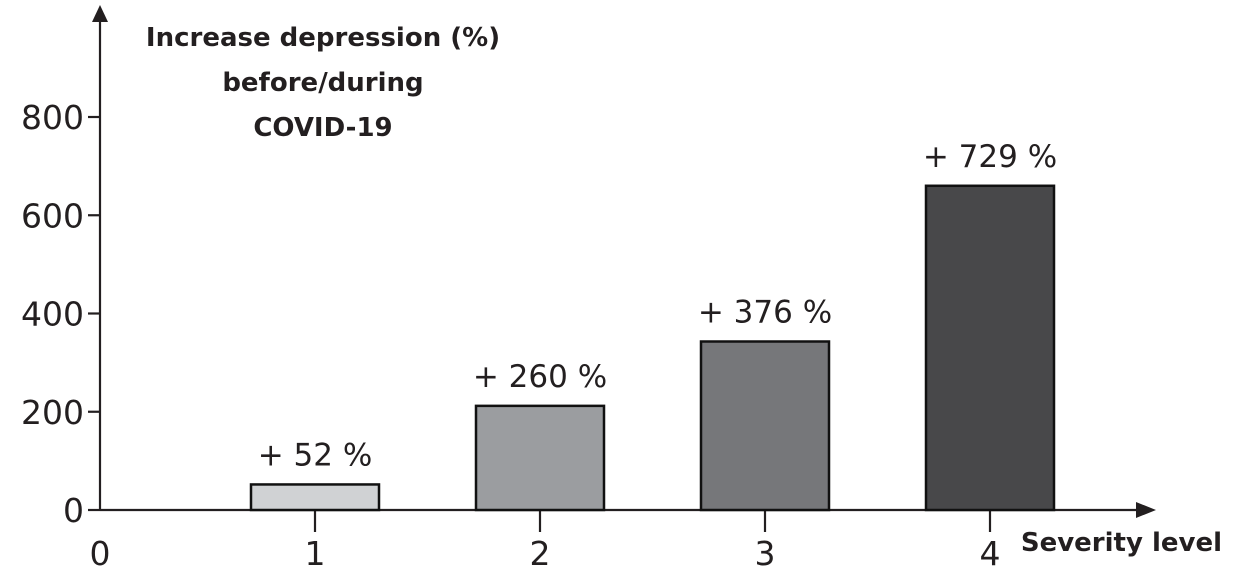  I want to click on y-tick-label: 600, so click(52, 215).